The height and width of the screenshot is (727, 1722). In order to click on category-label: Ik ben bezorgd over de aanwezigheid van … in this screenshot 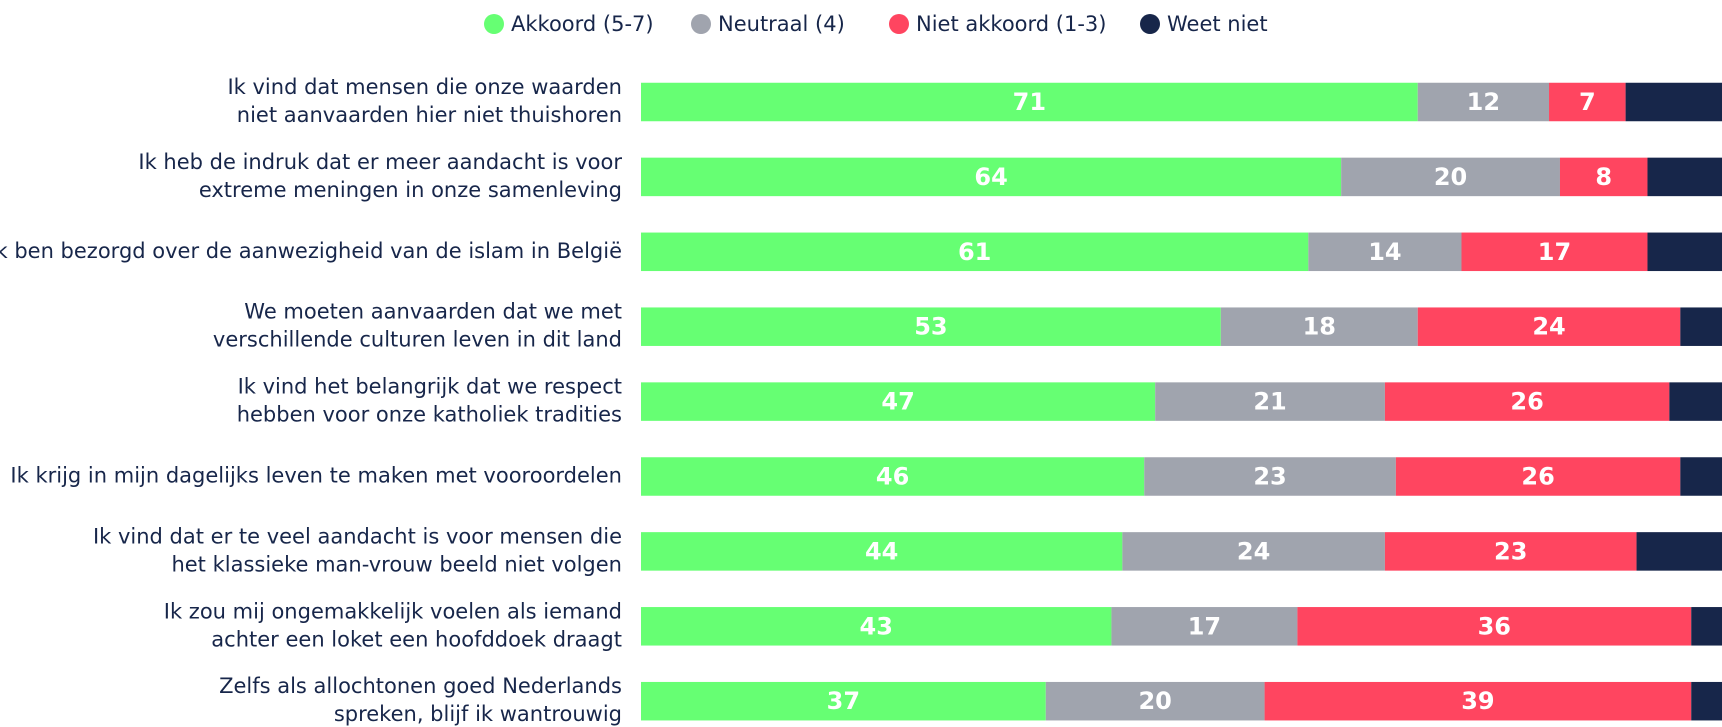, I will do `click(311, 251)`.